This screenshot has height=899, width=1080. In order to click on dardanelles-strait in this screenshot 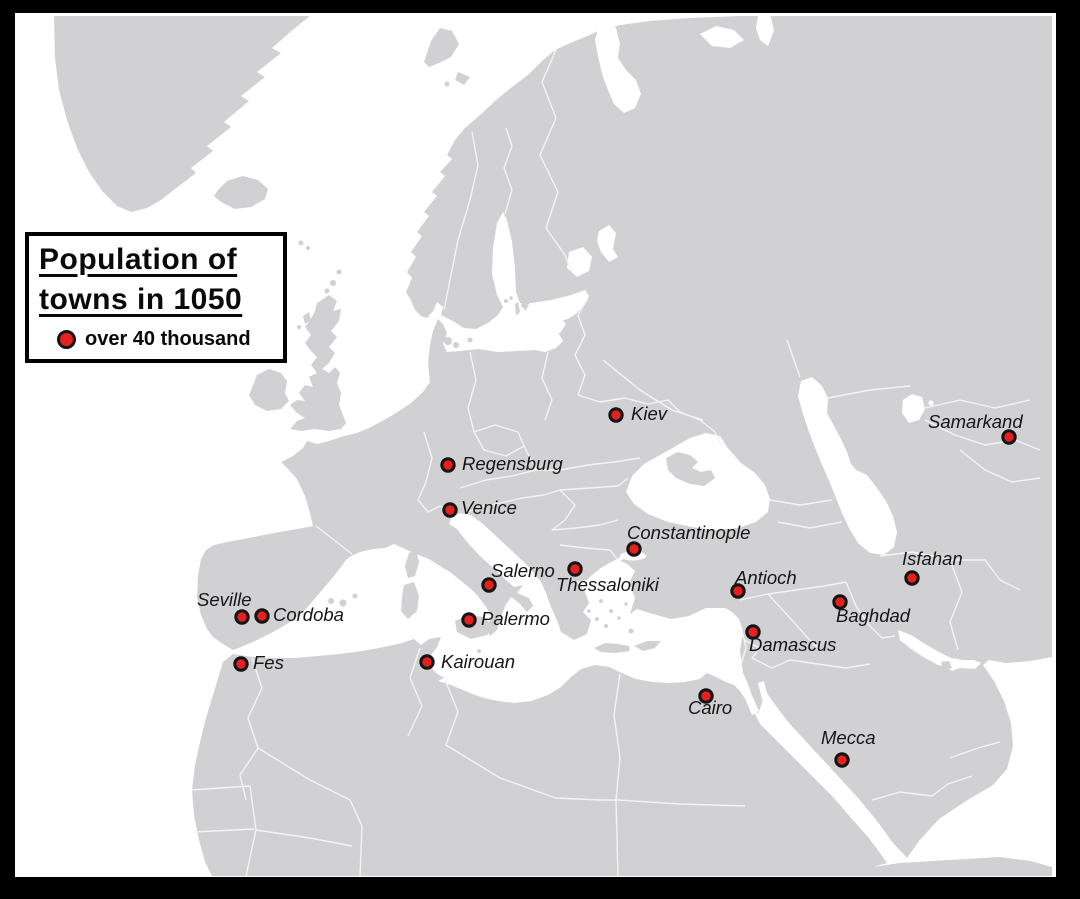, I will do `click(618, 560)`.